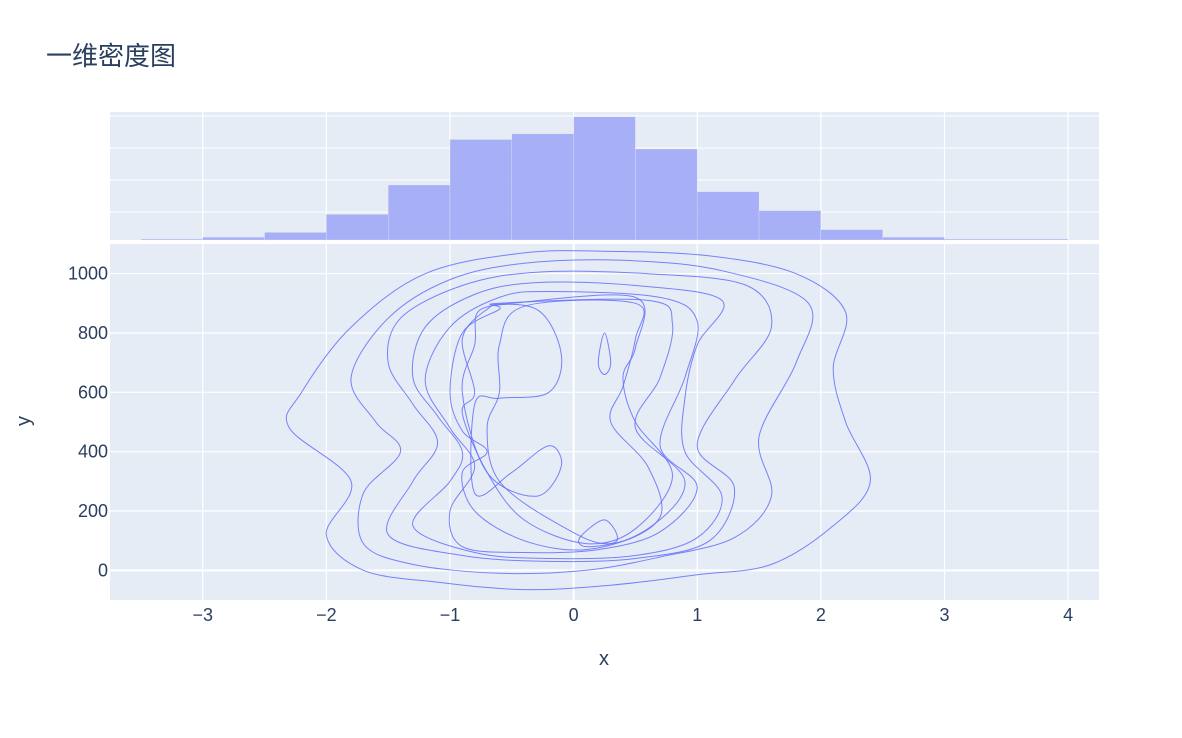 The width and height of the screenshot is (1182, 738). What do you see at coordinates (88, 274) in the screenshot?
I see `y-tick-label: 1000` at bounding box center [88, 274].